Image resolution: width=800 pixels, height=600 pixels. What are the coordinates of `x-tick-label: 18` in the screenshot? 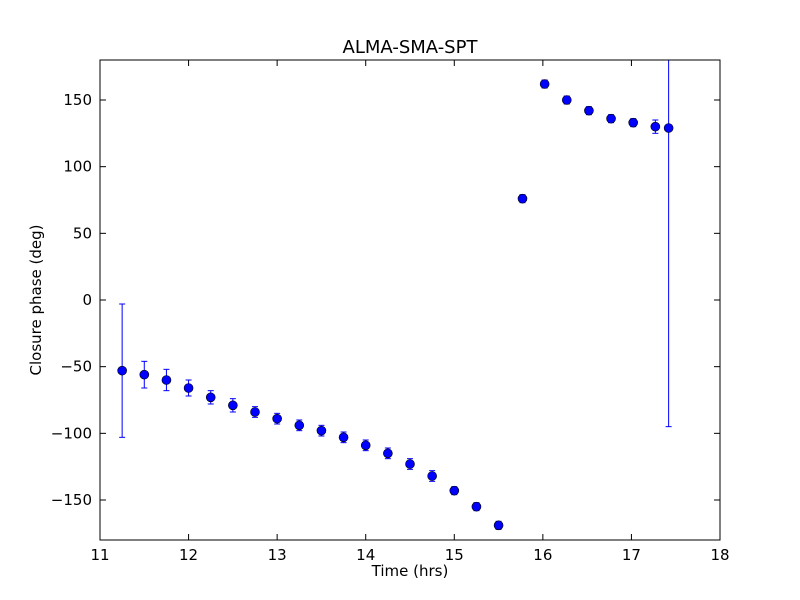 It's located at (719, 555).